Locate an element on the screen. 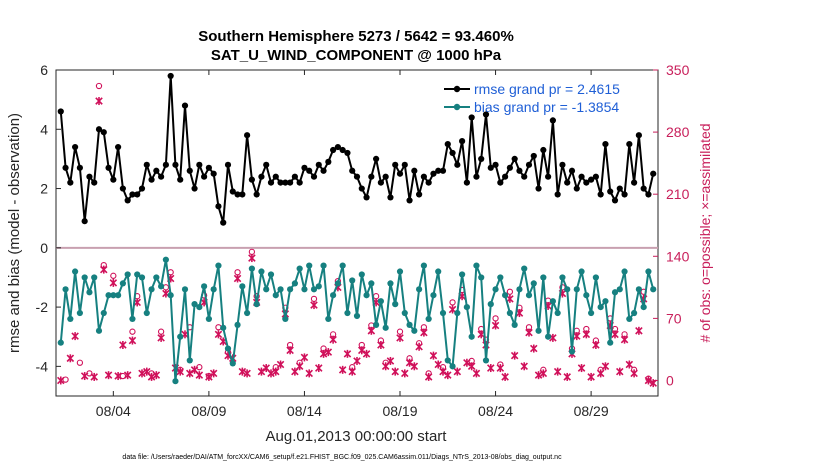  y2-axis-ticks: 0 70 140 210 280 350 is located at coordinates (671, 225).